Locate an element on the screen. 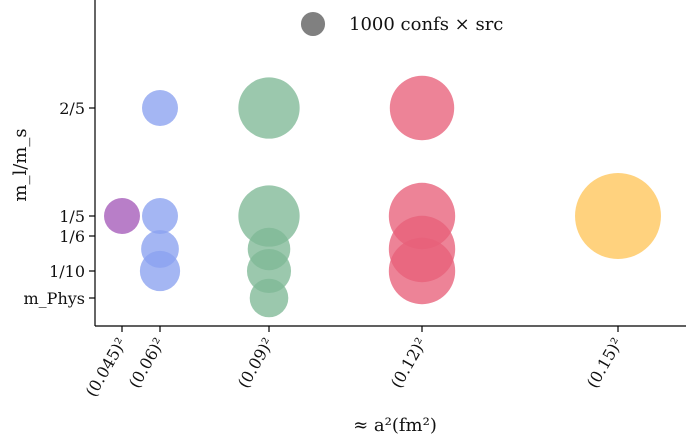  legend-marker is located at coordinates (313, 24).